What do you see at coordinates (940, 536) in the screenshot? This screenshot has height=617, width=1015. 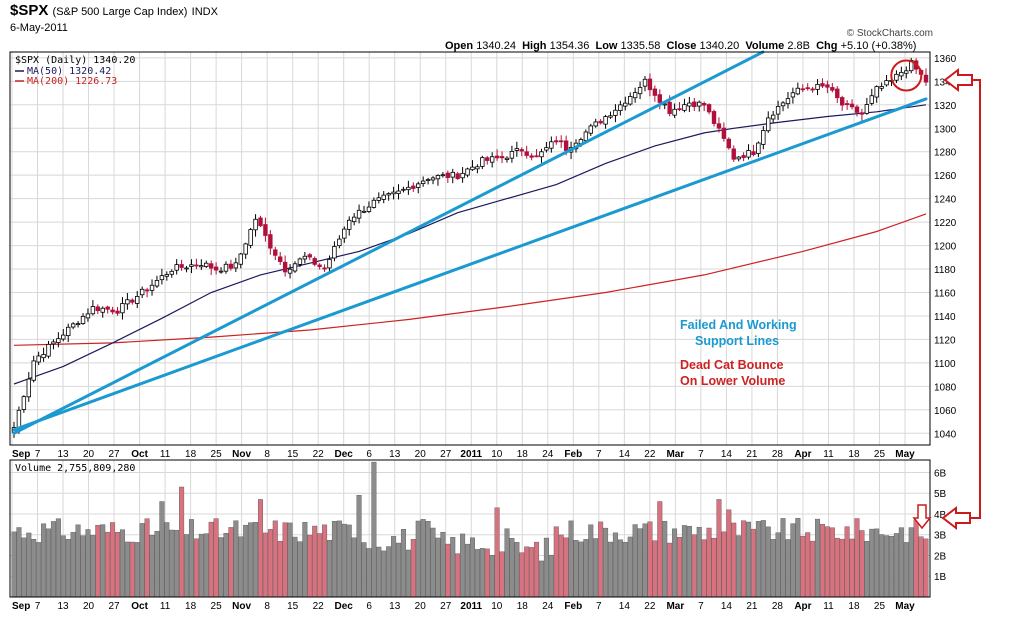 I see `volume-tick-label: 3B` at bounding box center [940, 536].